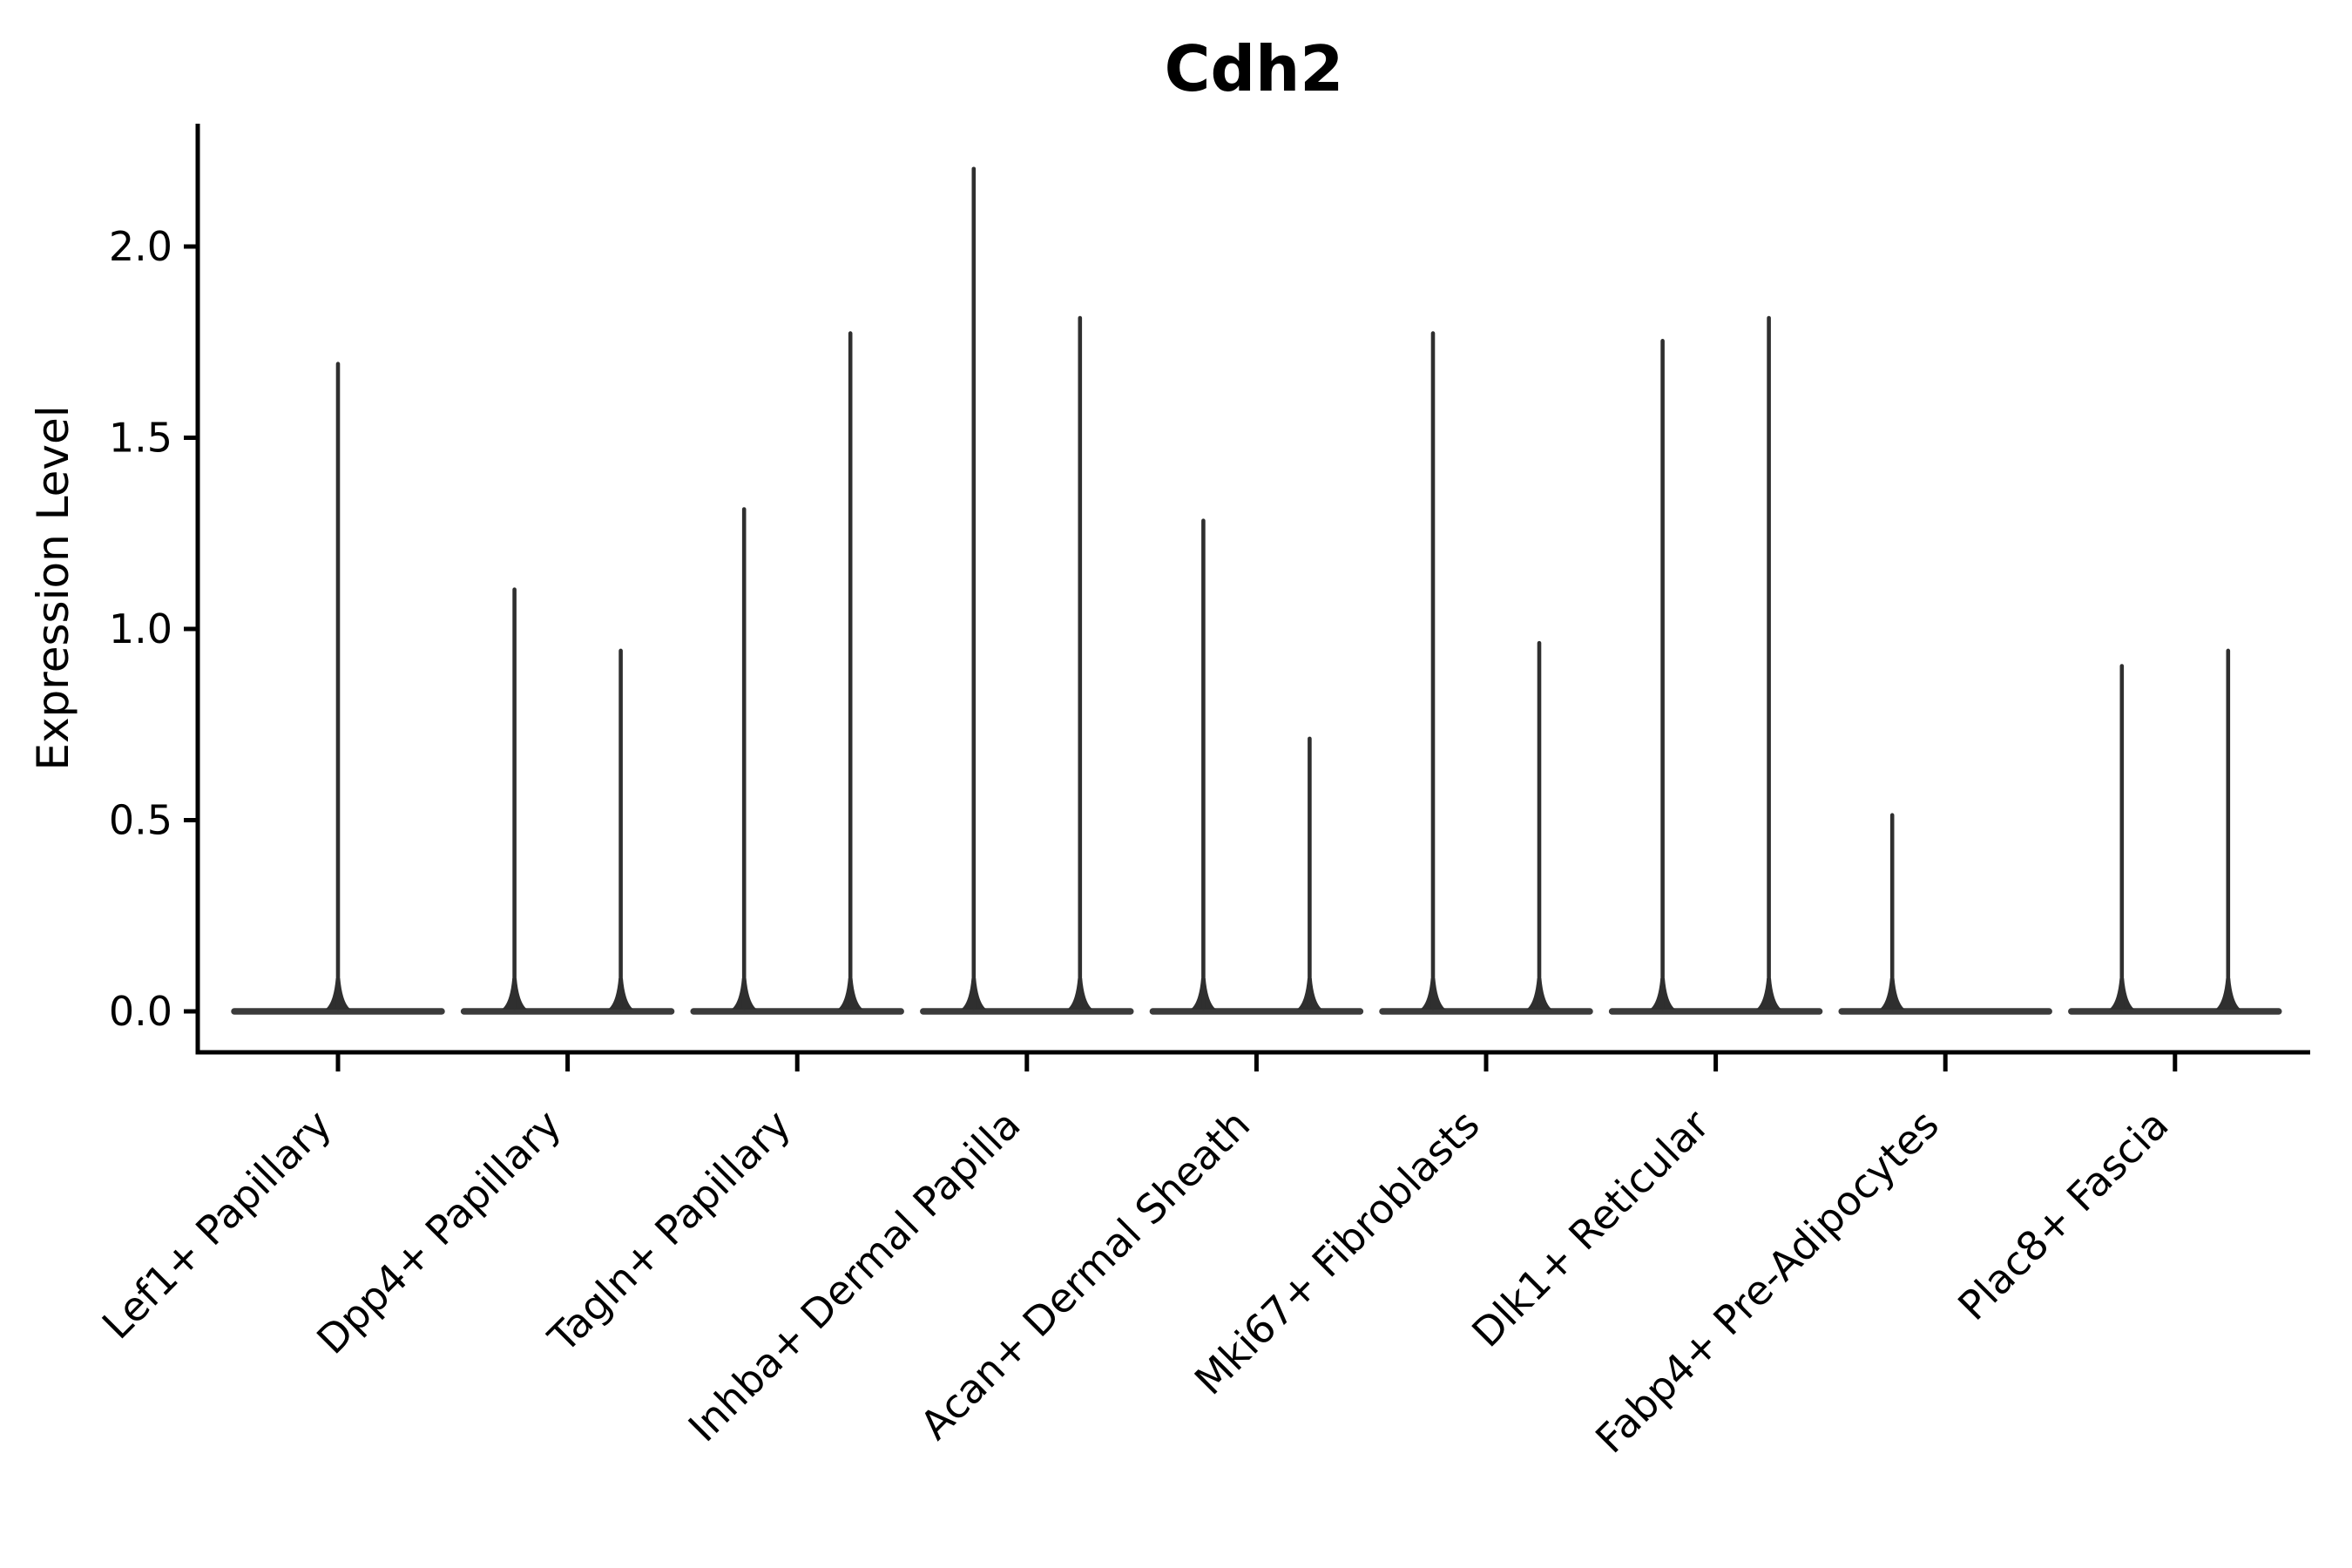 The width and height of the screenshot is (2352, 1568). What do you see at coordinates (140, 1012) in the screenshot?
I see `y-axis-tick-label: 0.0` at bounding box center [140, 1012].